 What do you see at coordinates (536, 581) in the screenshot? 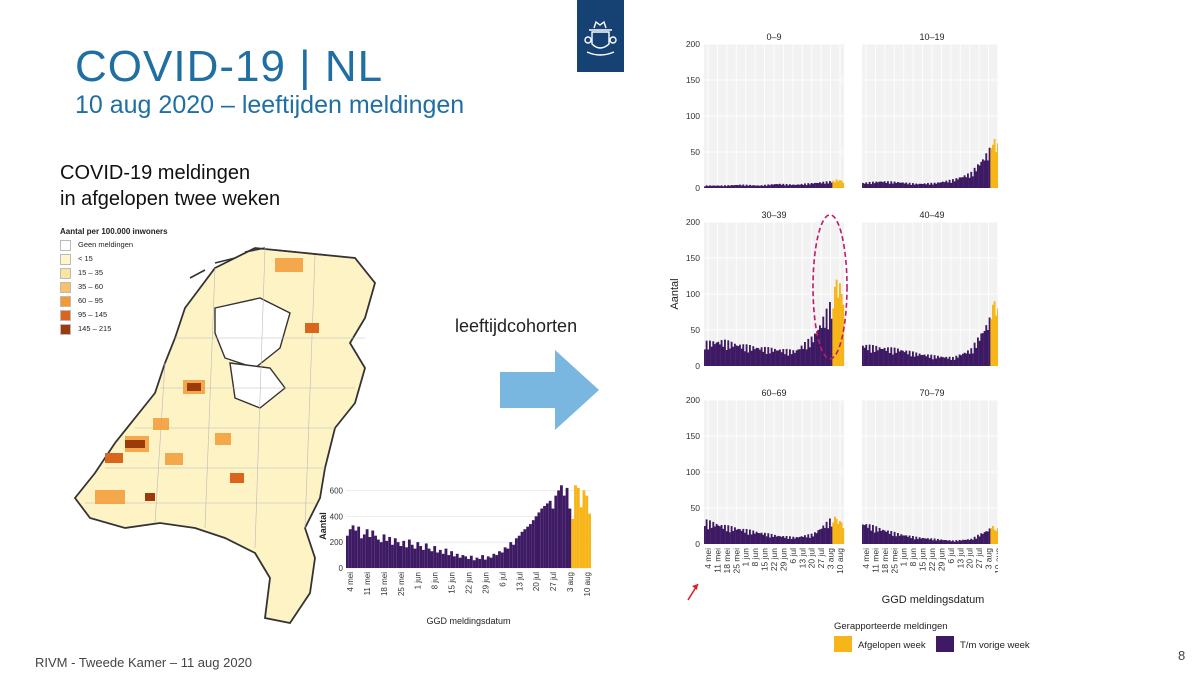
I see `x-tick-label: 20 jul` at bounding box center [536, 581].